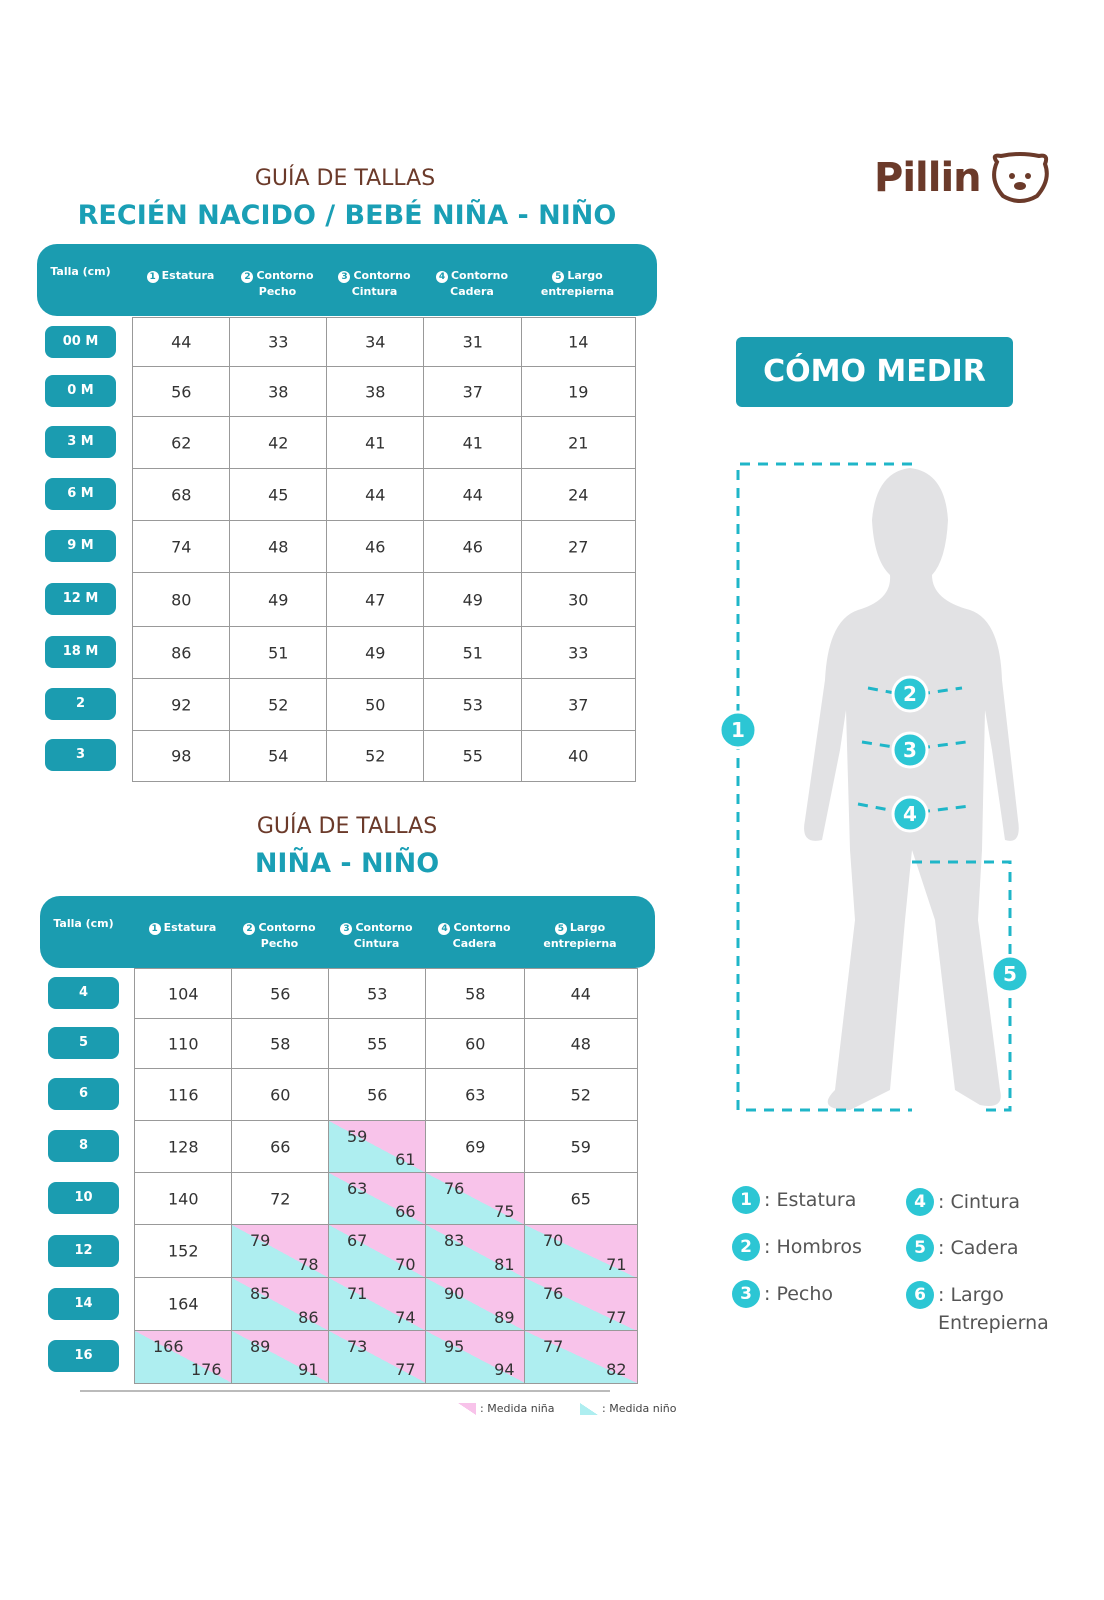  I want to click on cell-value: 53, so click(472, 705).